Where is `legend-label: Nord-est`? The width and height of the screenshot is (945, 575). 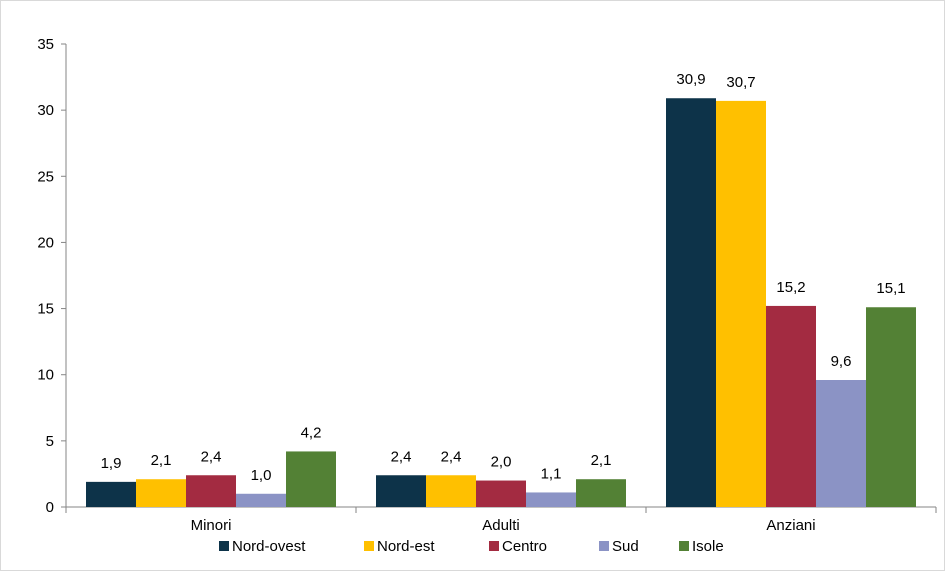
legend-label: Nord-est is located at coordinates (406, 546).